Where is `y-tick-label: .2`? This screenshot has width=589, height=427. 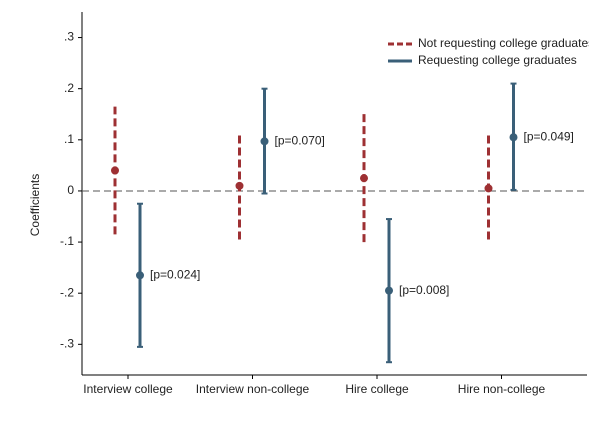
y-tick-label: .2 is located at coordinates (69, 88).